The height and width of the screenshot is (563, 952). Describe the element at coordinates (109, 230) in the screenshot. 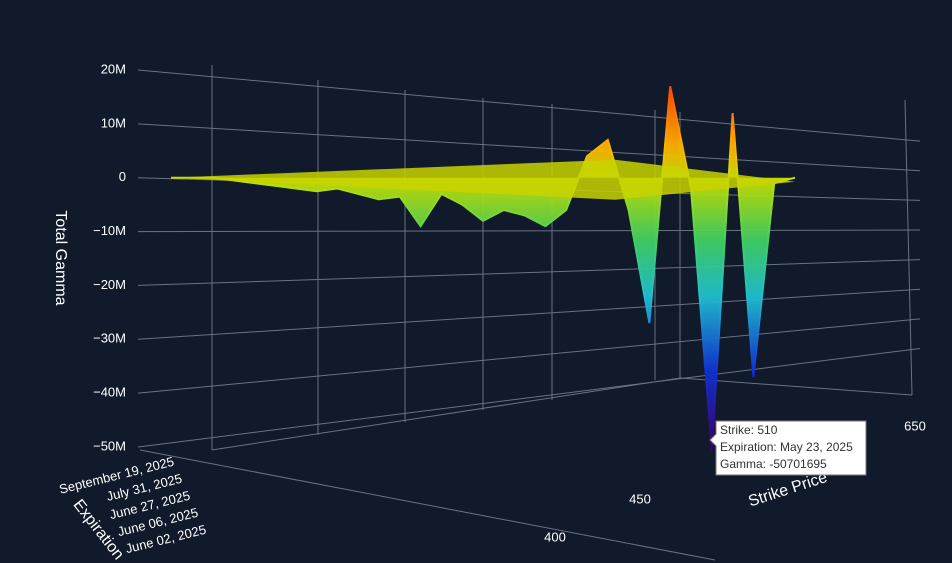

I see `z-tick-label: −10M` at that location.